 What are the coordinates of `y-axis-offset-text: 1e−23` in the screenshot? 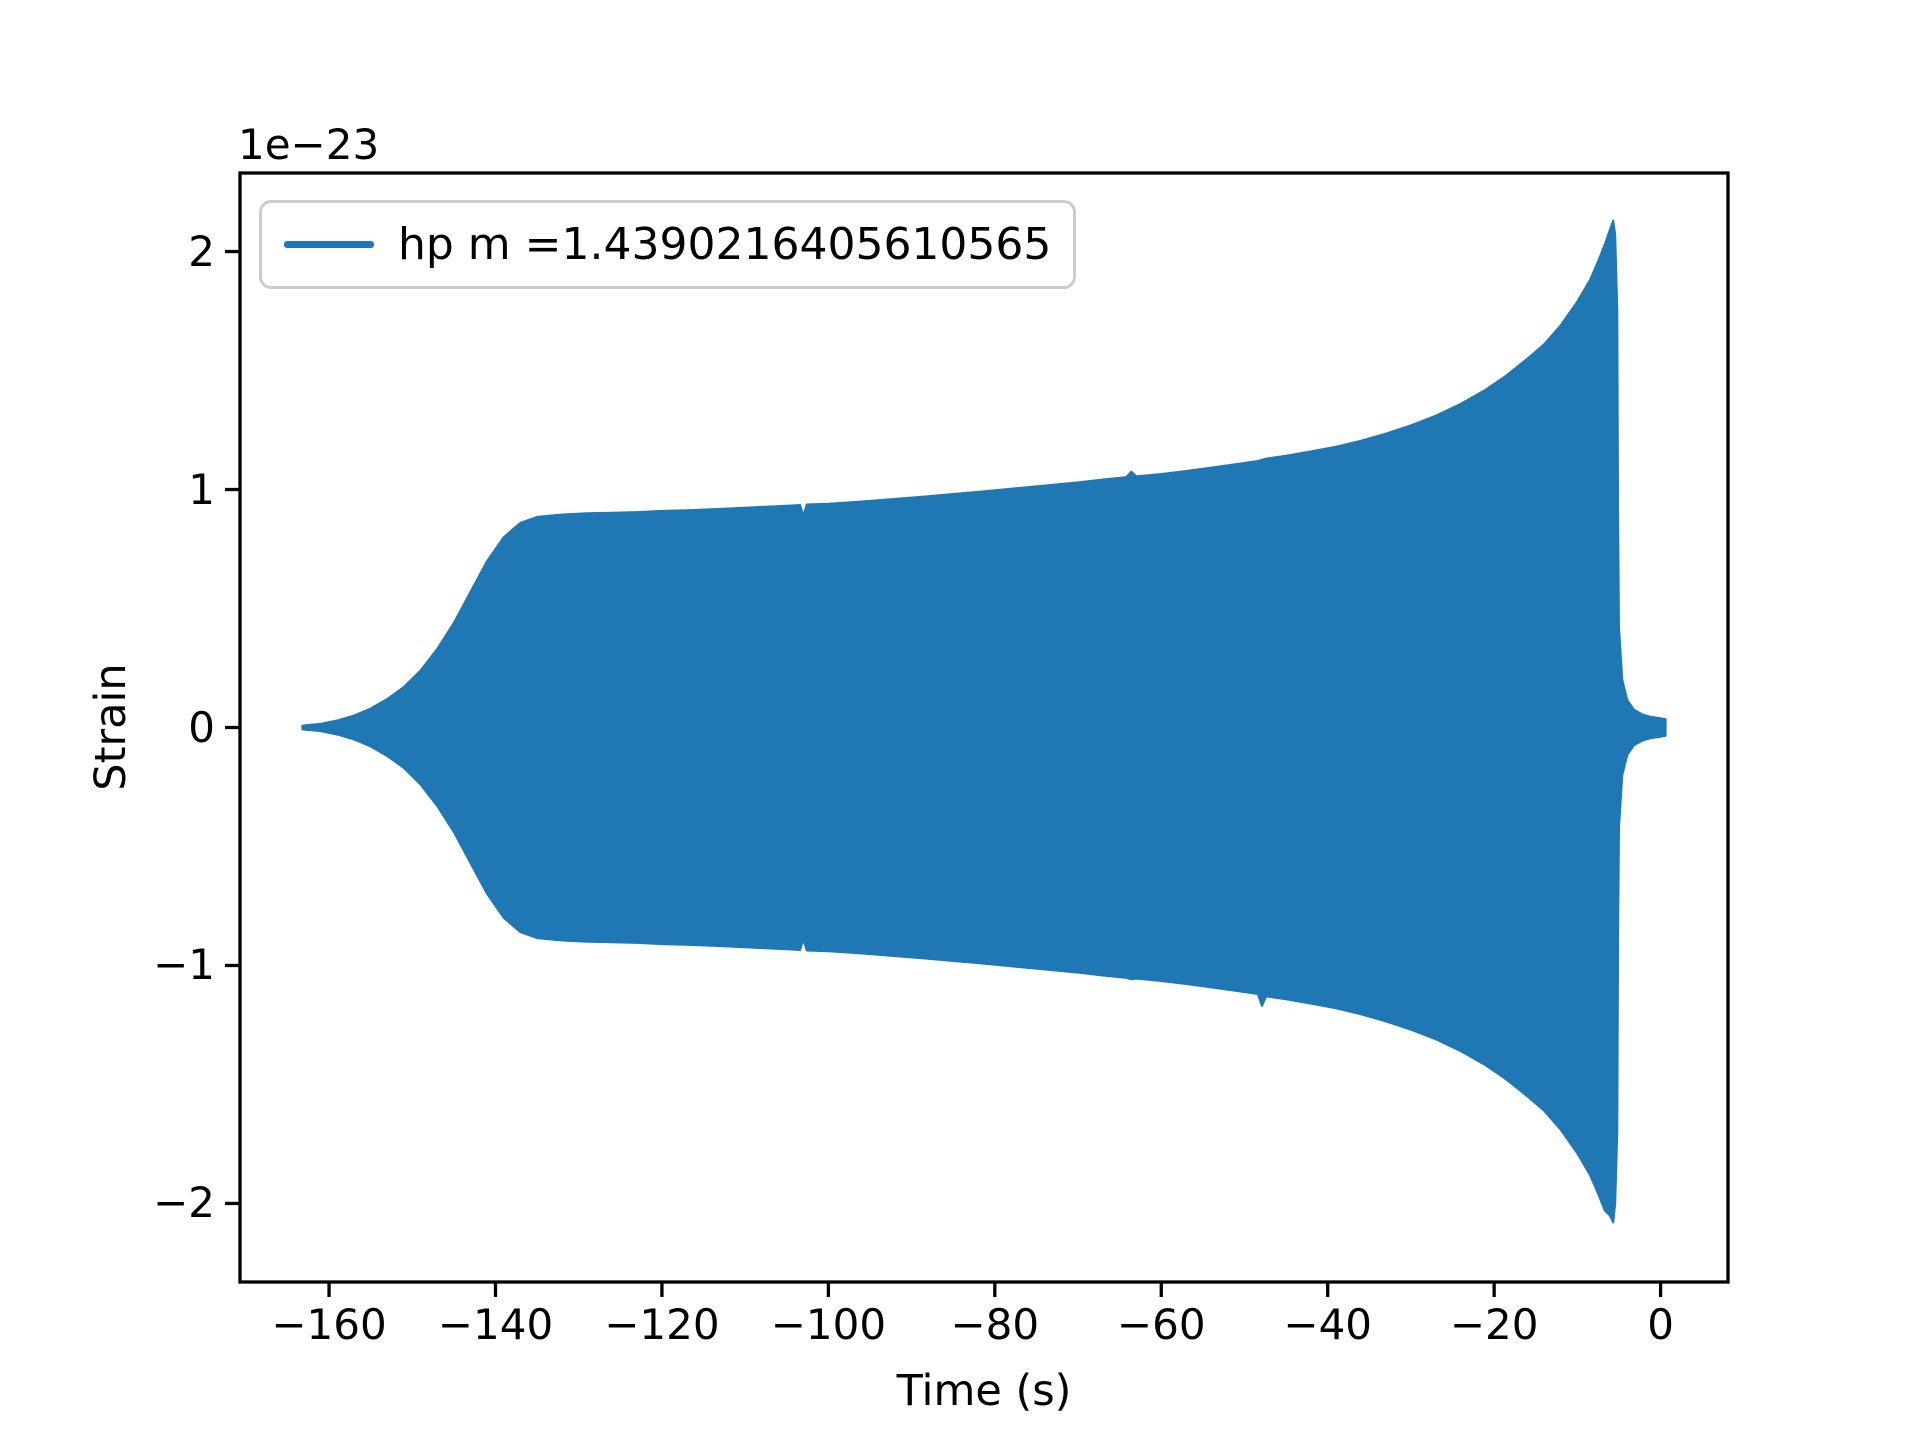 It's located at (309, 144).